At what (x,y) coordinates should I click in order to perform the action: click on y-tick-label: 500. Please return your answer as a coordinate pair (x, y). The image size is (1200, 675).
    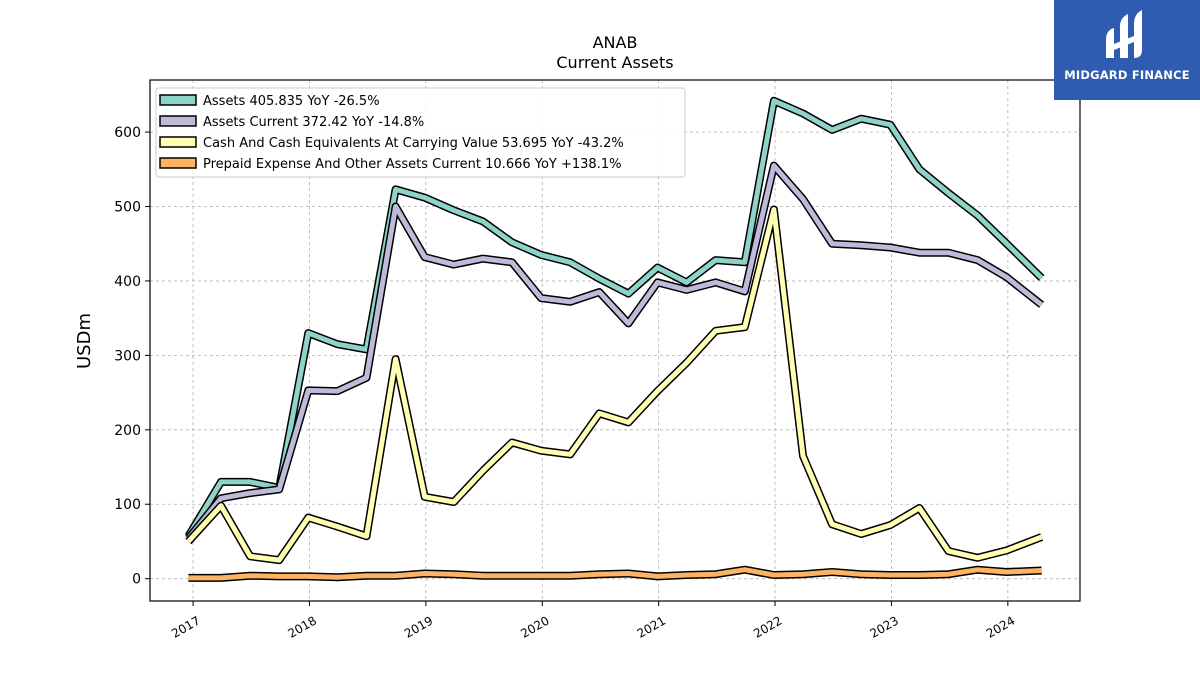
    Looking at the image, I should click on (127, 208).